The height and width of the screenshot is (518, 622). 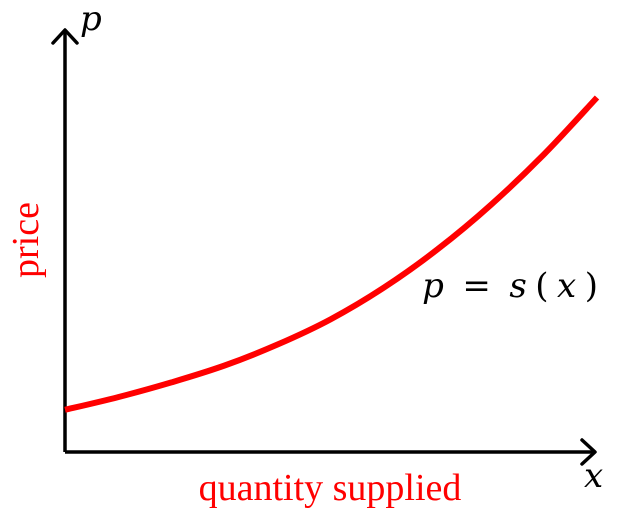 I want to click on curve-label-equals: =, so click(x=476, y=286).